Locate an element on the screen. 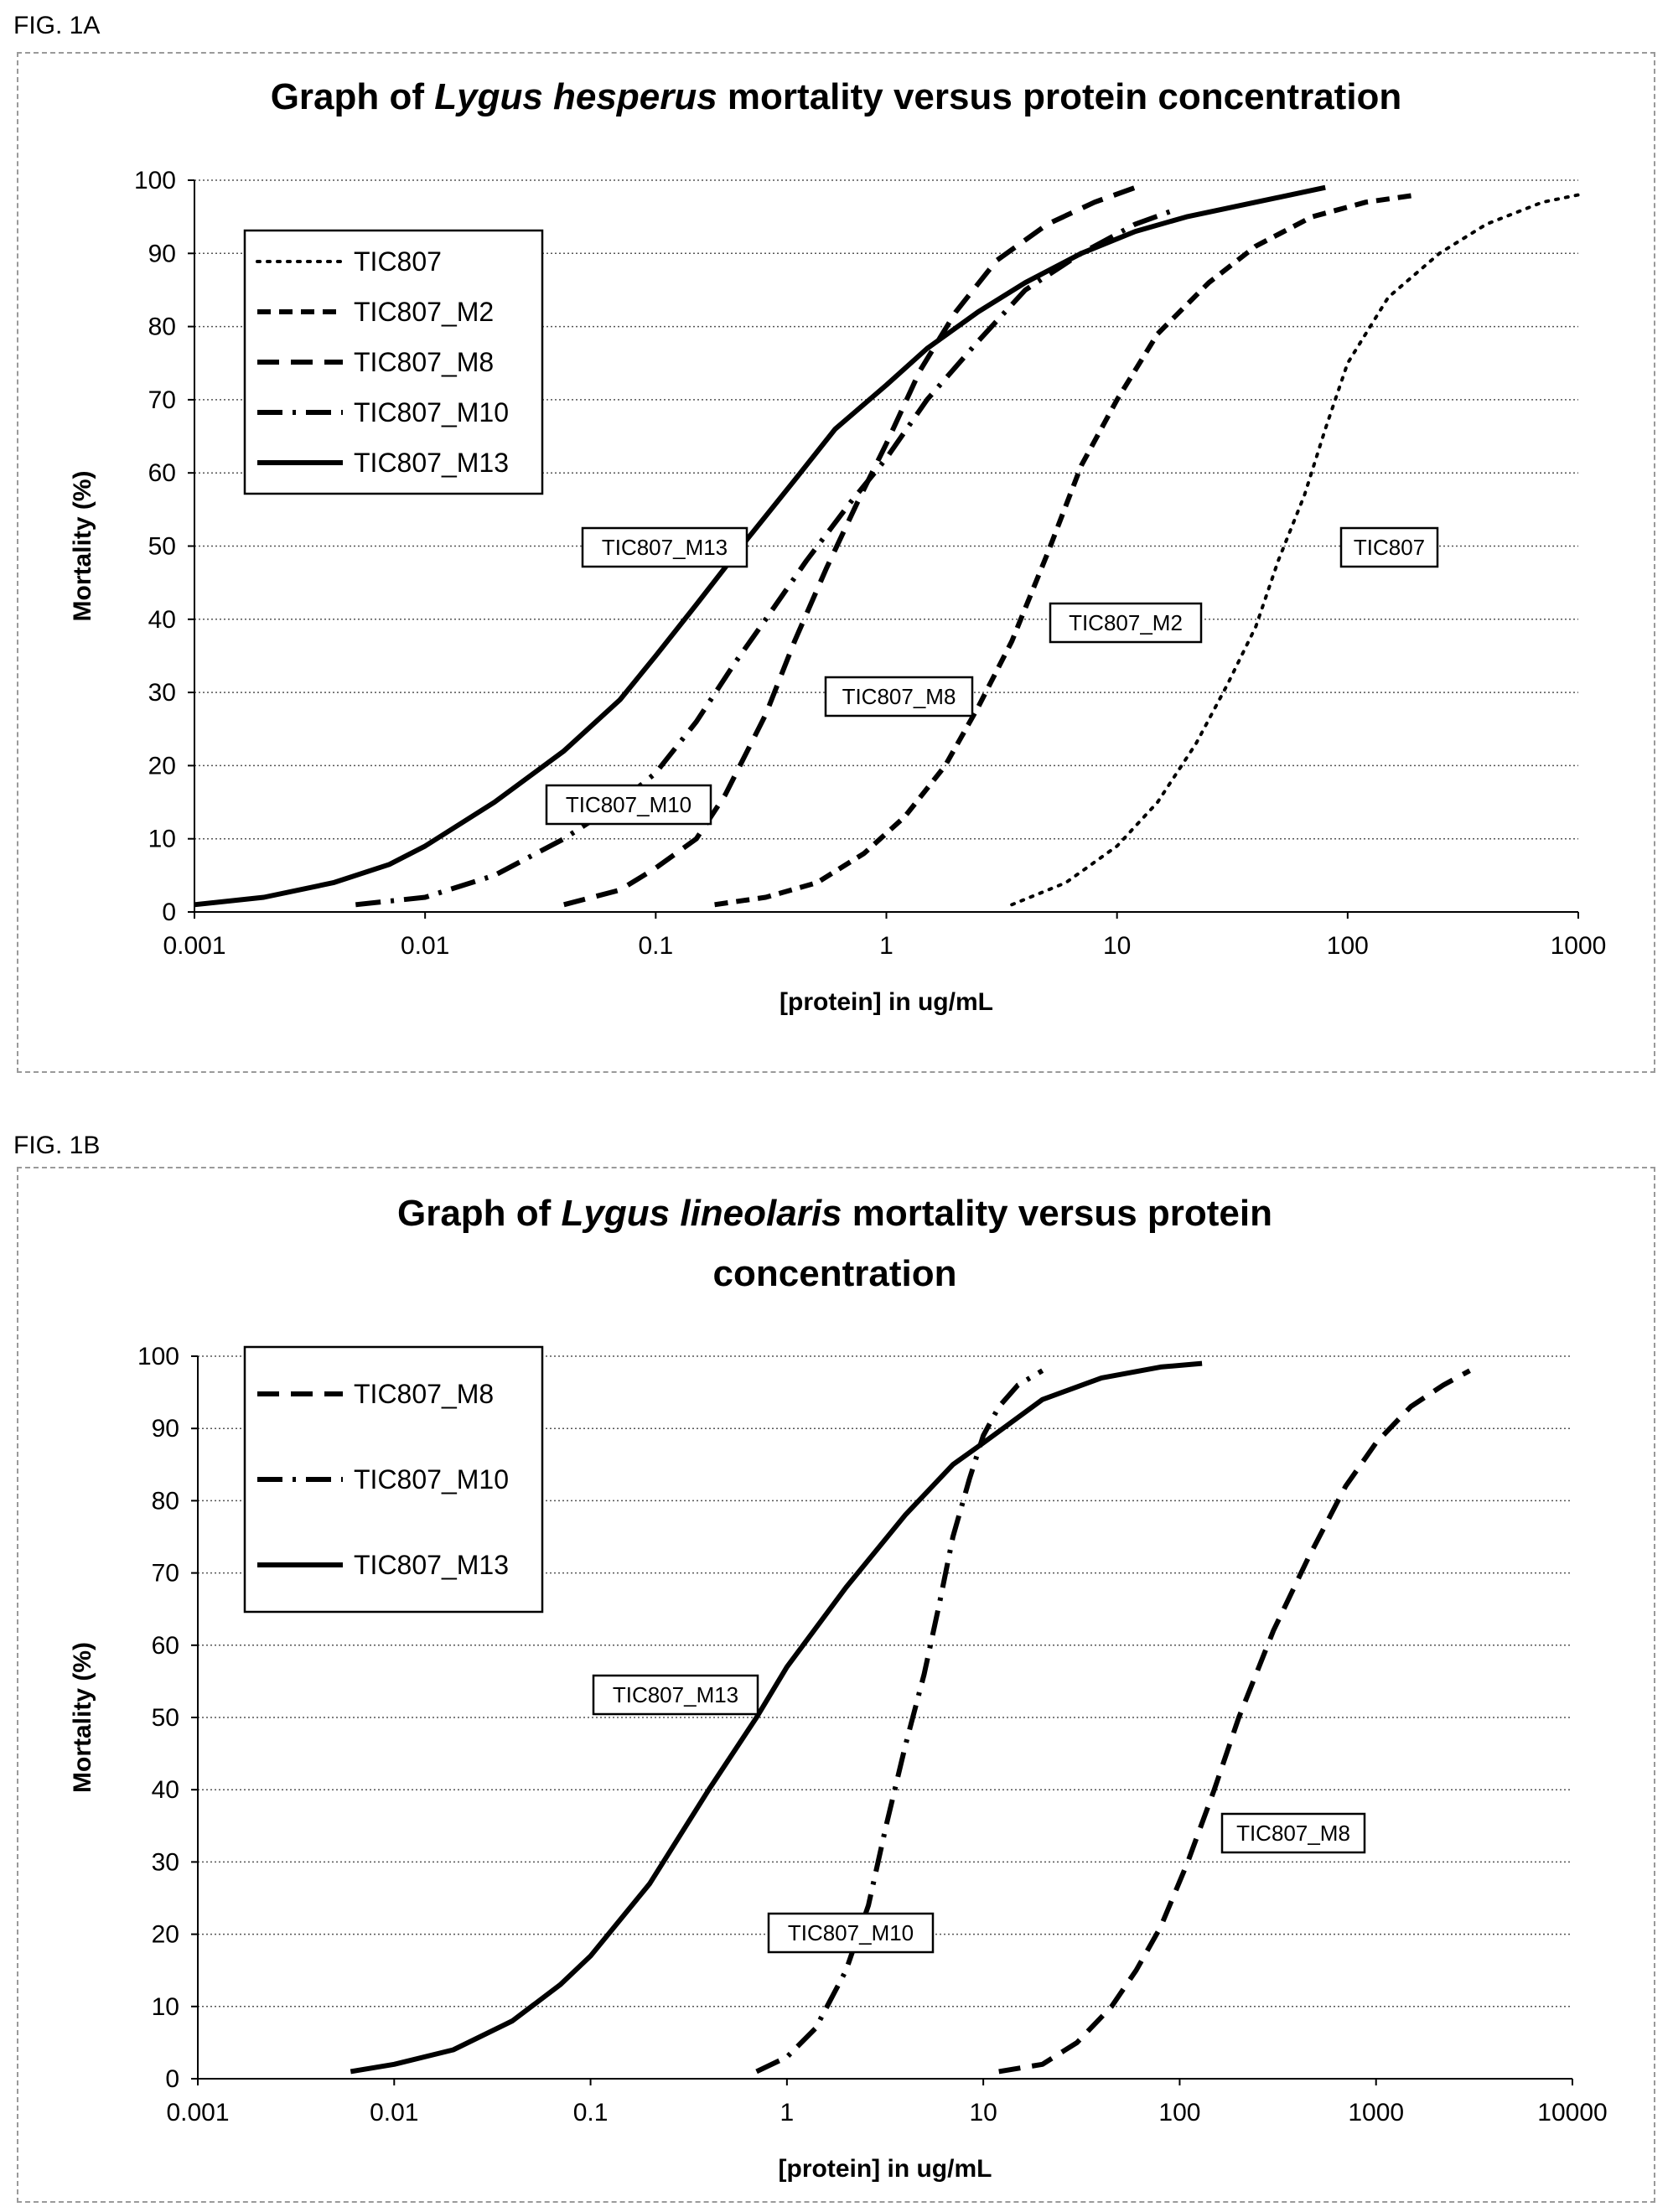 This screenshot has height=2212, width=1673. svg-text: TIC807_M2 is located at coordinates (1126, 622).